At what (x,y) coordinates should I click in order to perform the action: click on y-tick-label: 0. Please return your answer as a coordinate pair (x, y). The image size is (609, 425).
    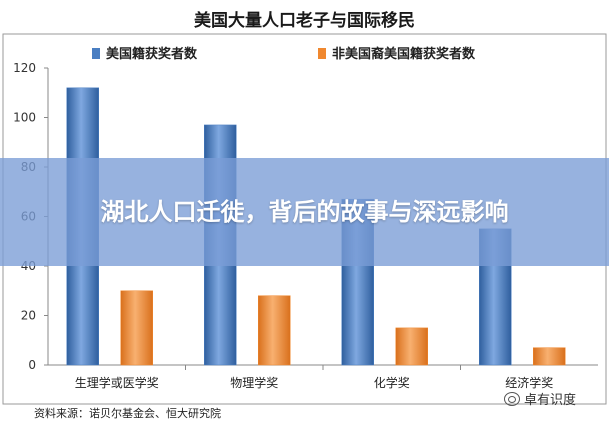
    Looking at the image, I should click on (32, 365).